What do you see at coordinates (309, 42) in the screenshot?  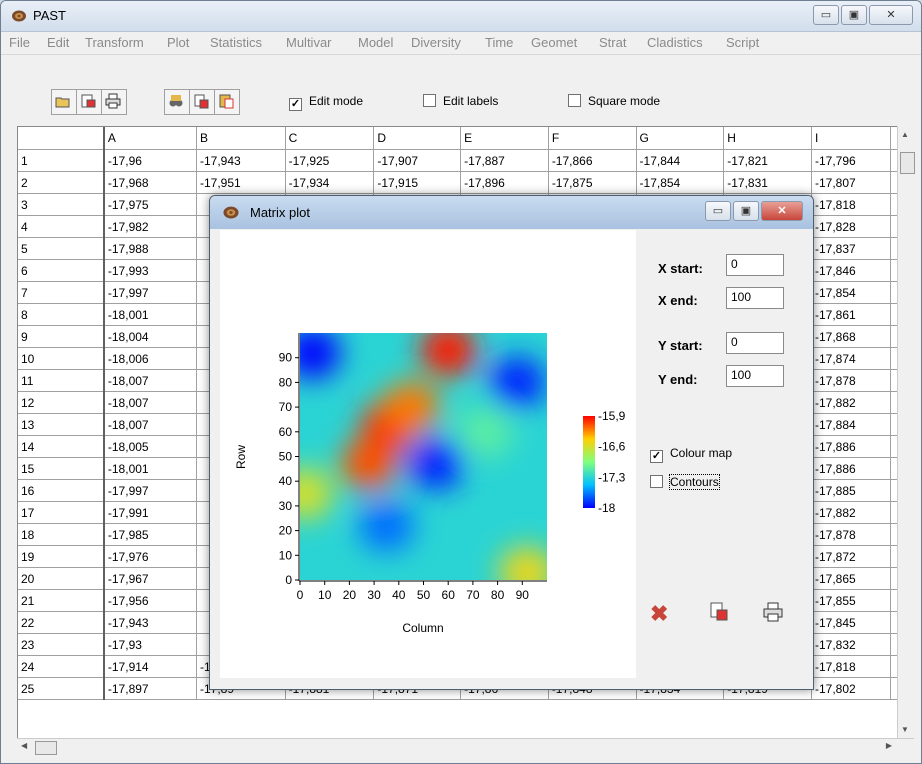 I see `menu-multivar: Multivar` at bounding box center [309, 42].